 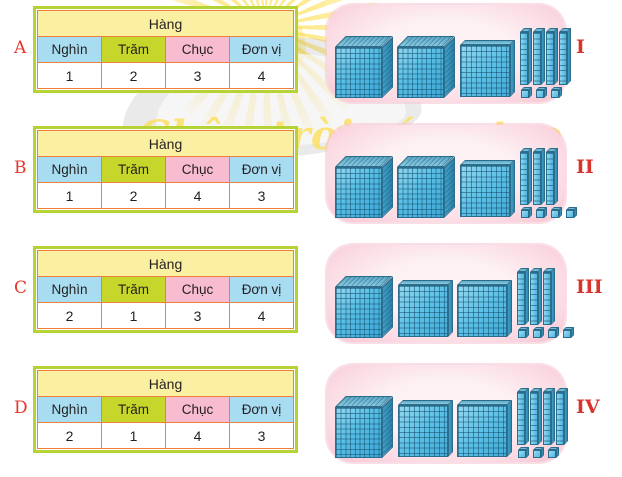 What do you see at coordinates (544, 92) in the screenshot?
I see `unit-cubes-group` at bounding box center [544, 92].